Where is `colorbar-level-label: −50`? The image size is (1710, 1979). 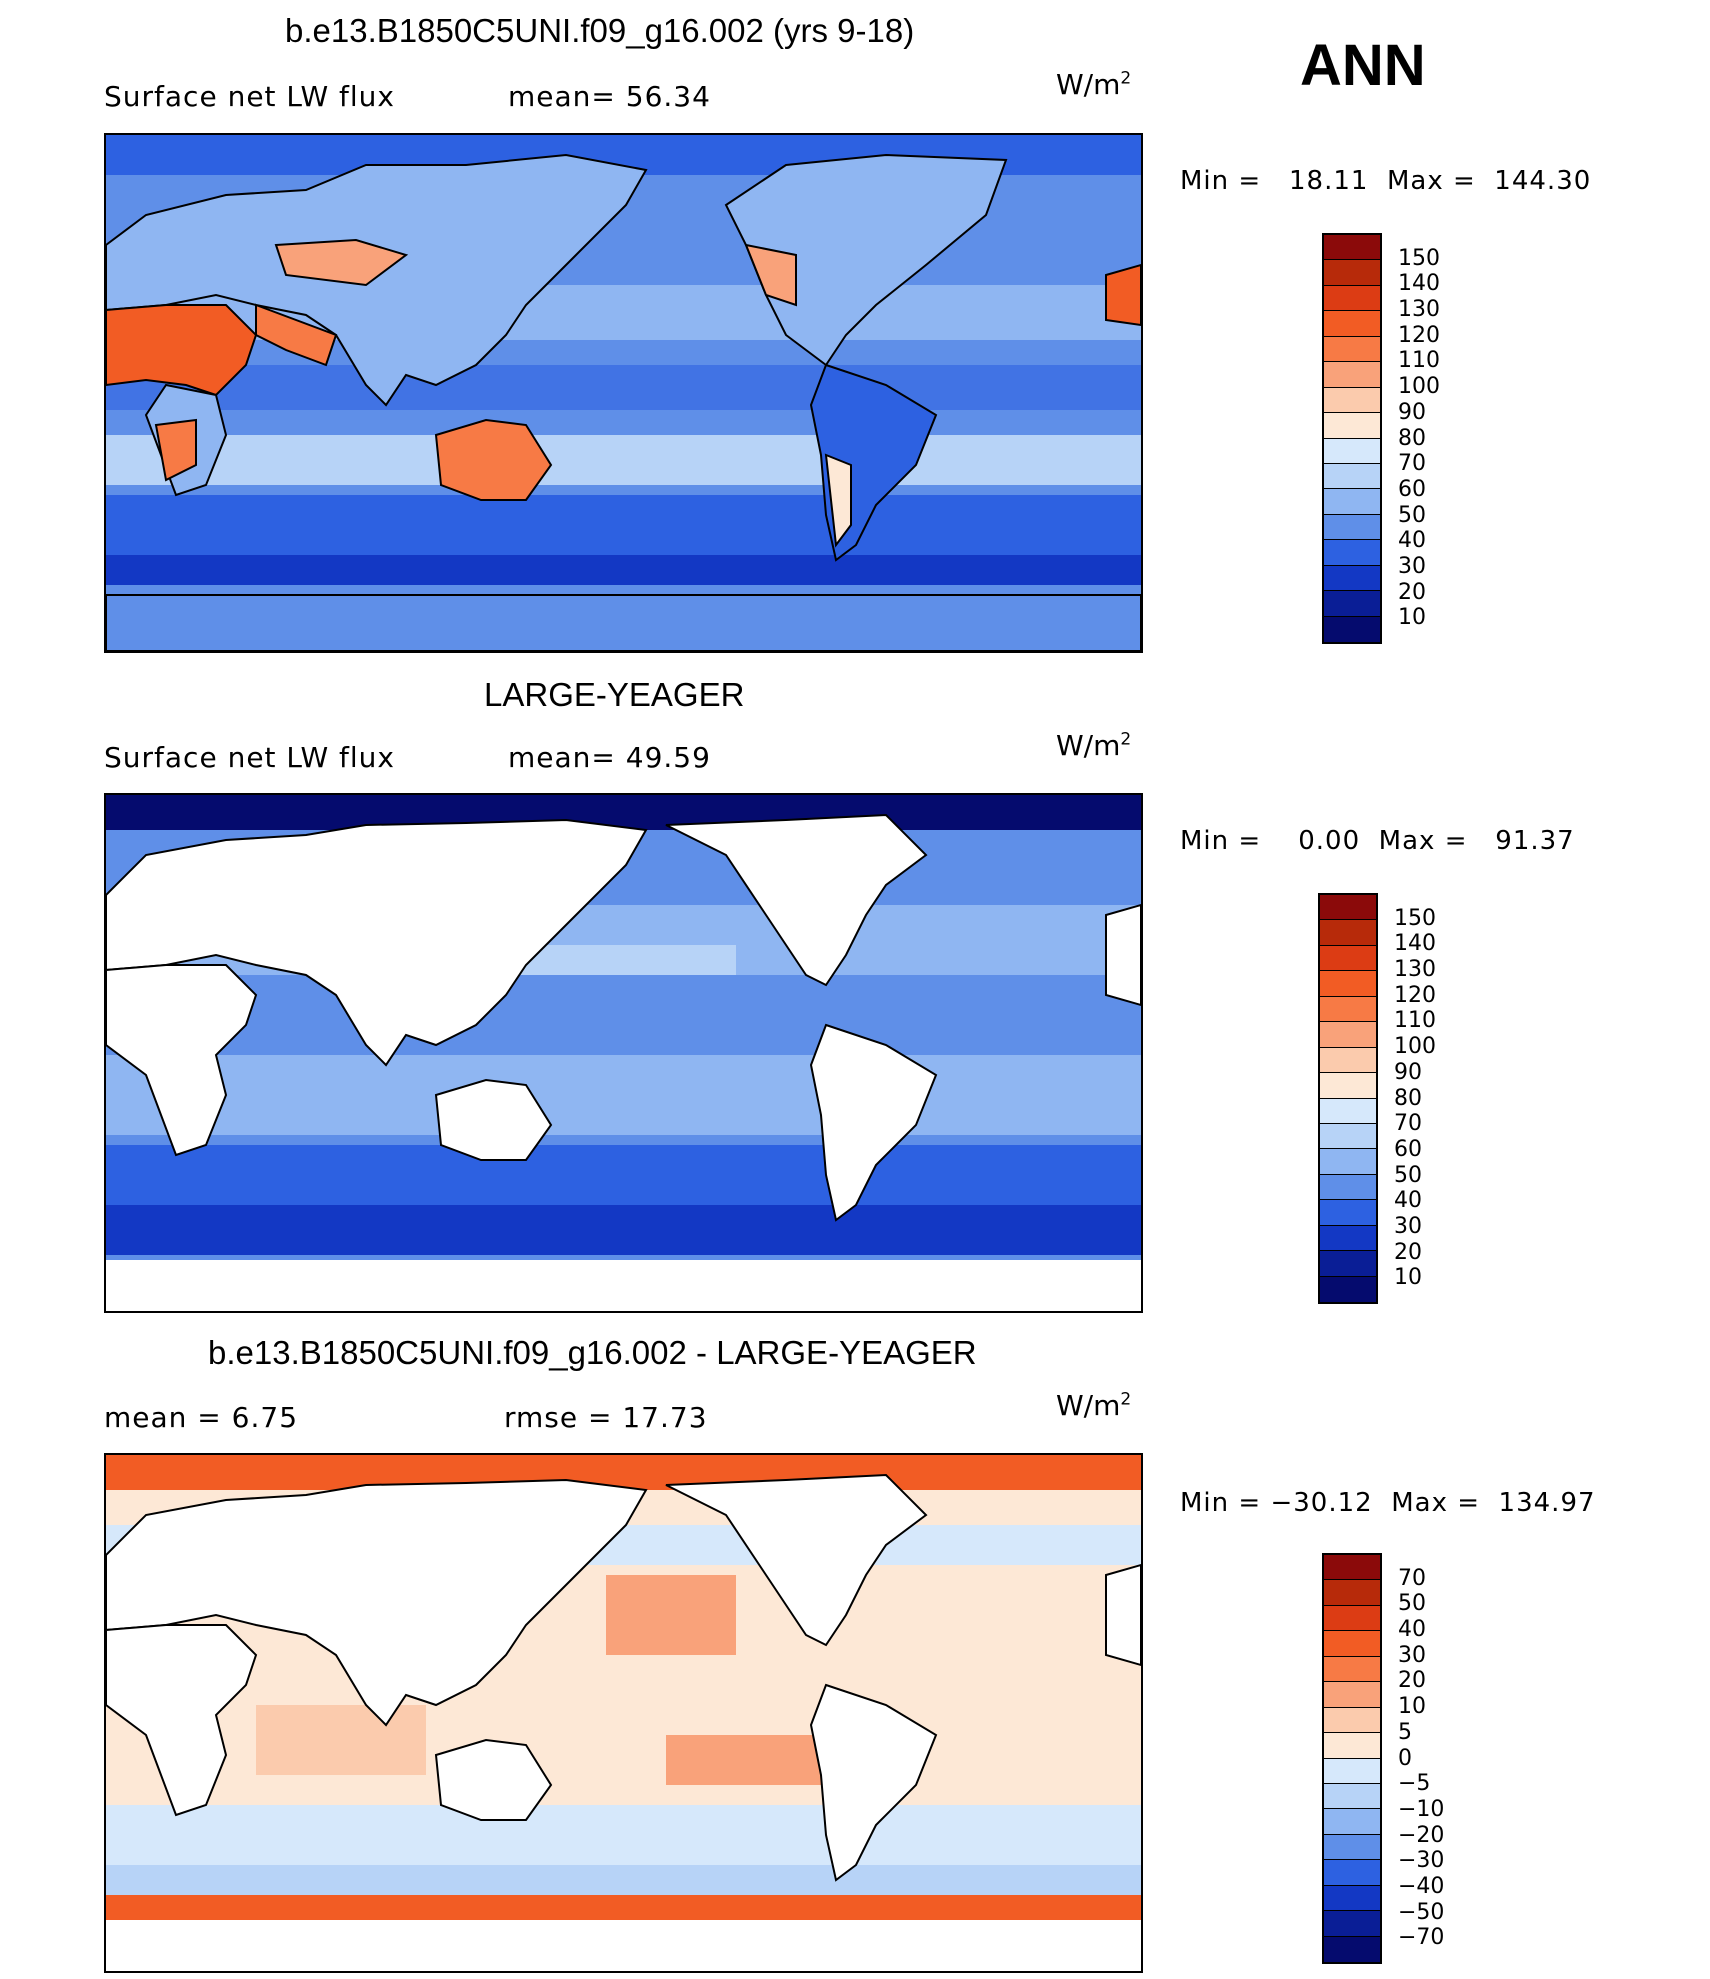
colorbar-level-label: −50 is located at coordinates (1421, 1912).